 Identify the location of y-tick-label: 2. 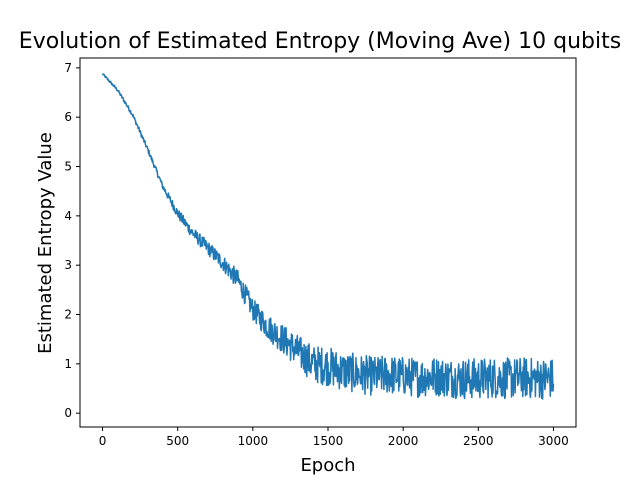
(68, 315).